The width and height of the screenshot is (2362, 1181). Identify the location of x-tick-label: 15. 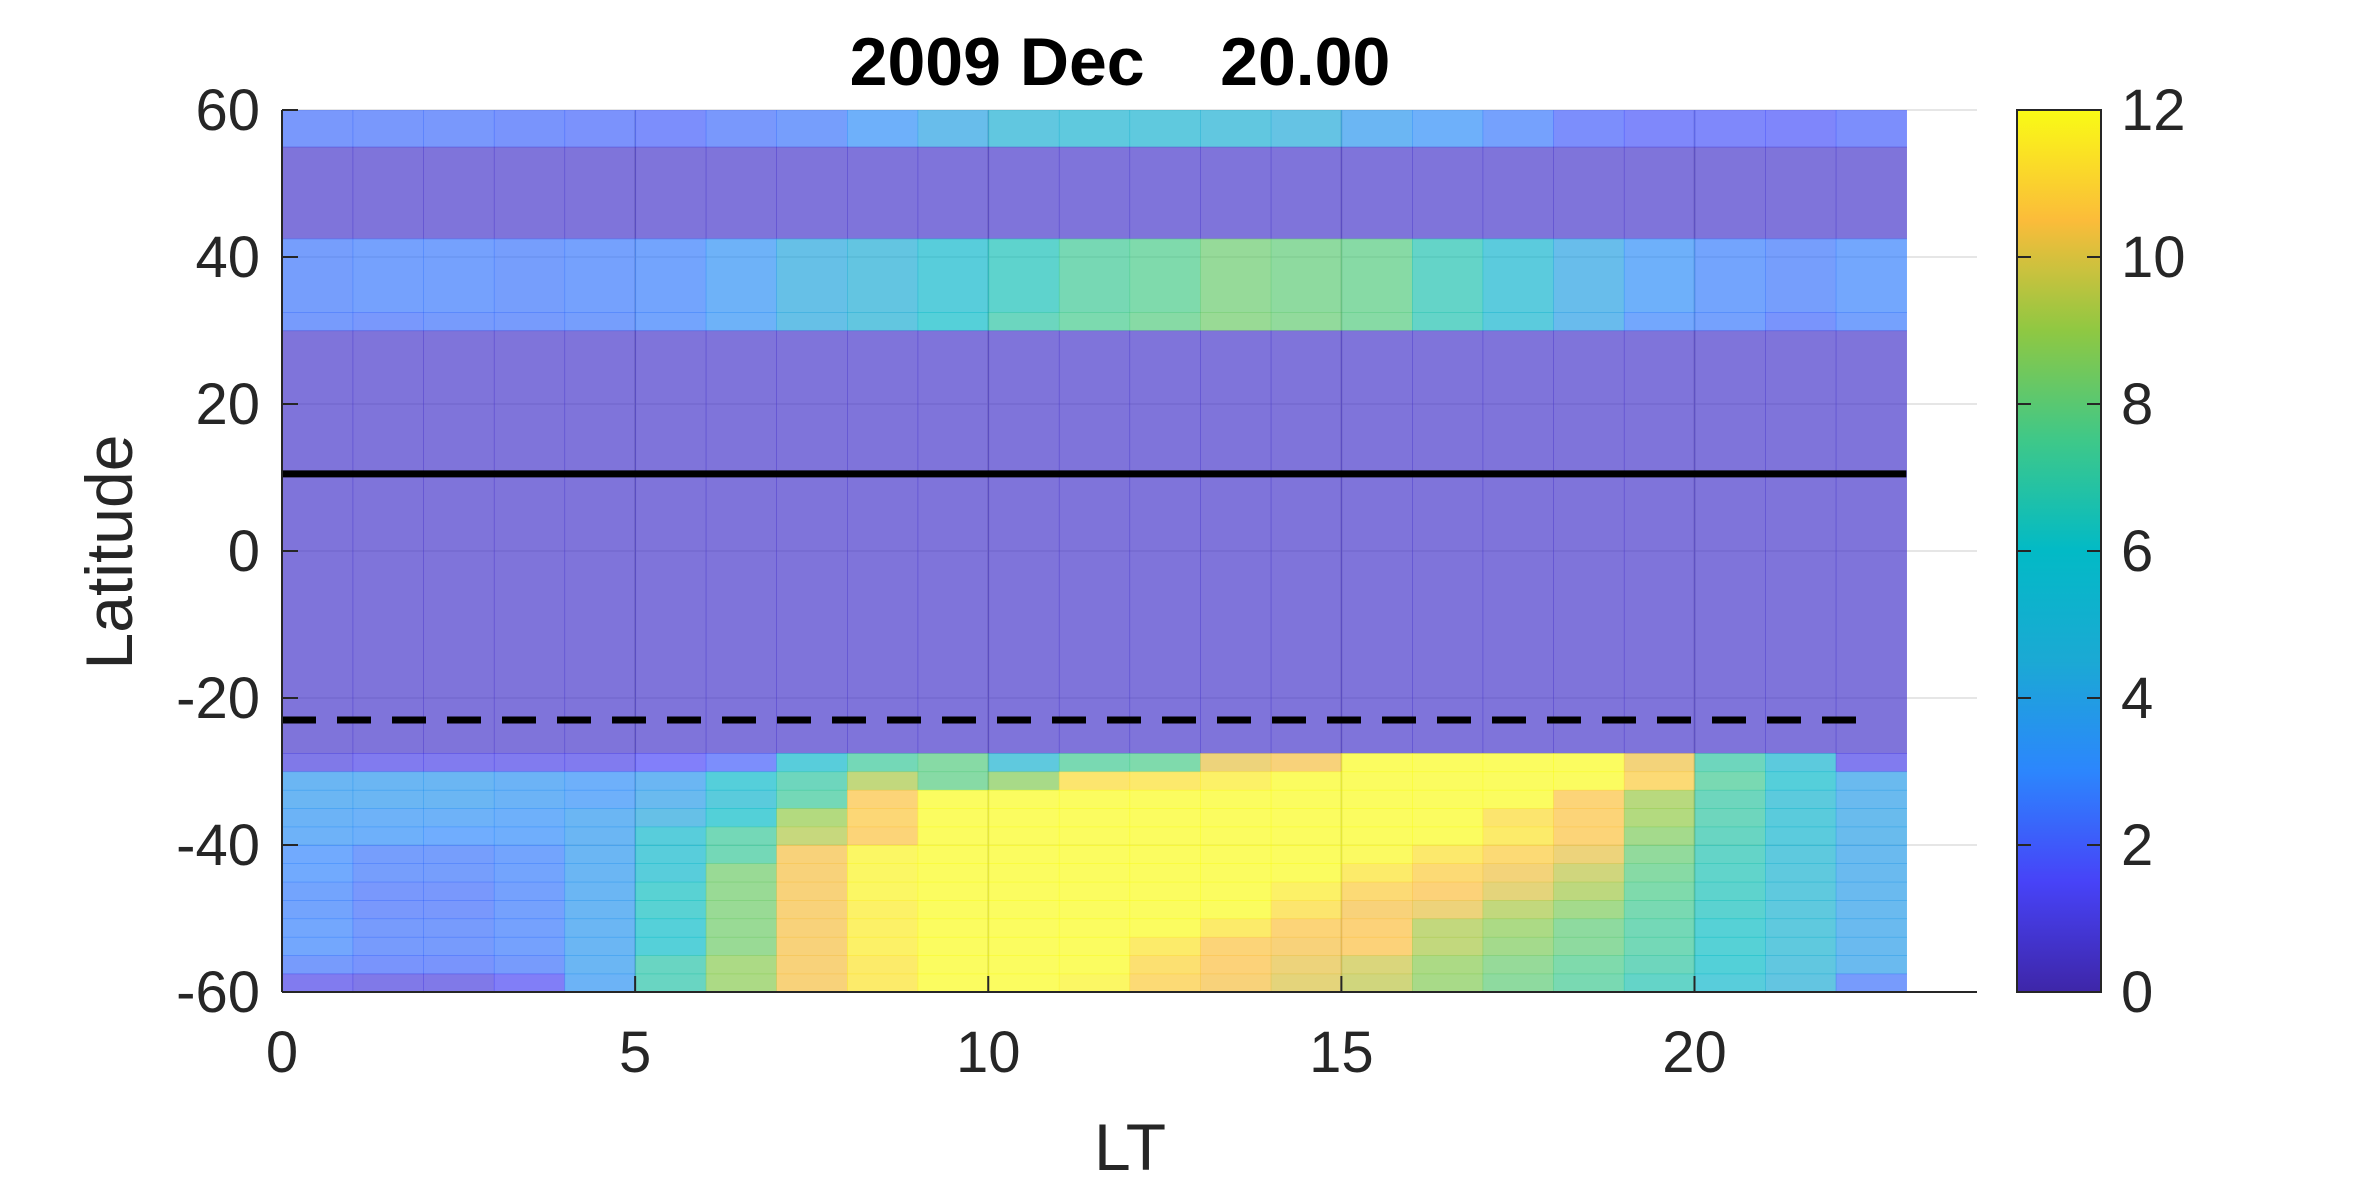
(1341, 1052).